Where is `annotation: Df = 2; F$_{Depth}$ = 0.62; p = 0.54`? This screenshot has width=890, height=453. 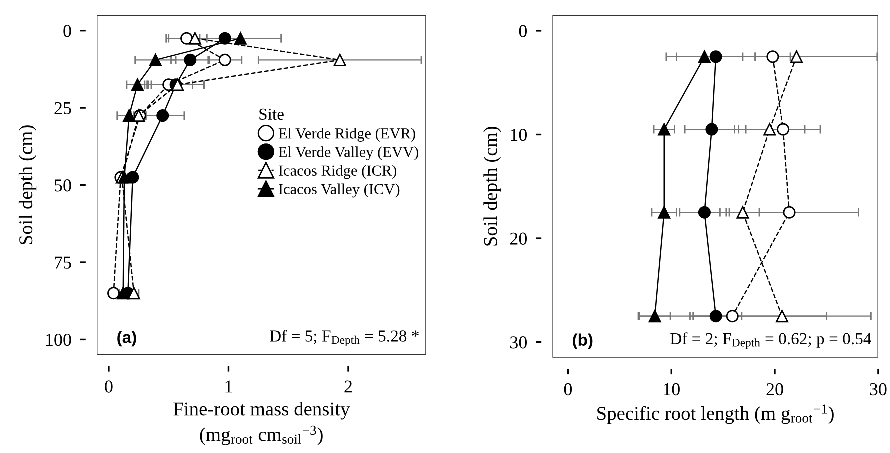
annotation: Df = 2; F$_{Depth}$ = 0.62; p = 0.54 is located at coordinates (771, 341).